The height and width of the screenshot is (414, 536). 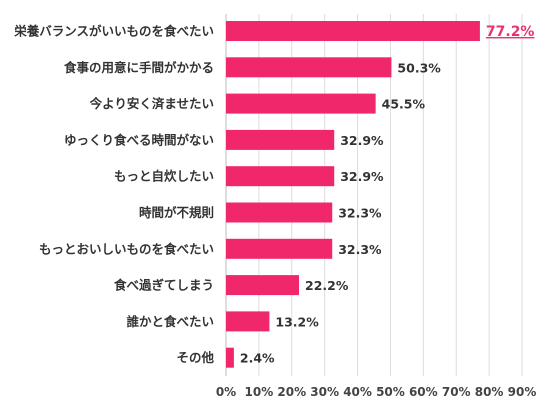 I want to click on x-tick-label: 30%, so click(x=324, y=392).